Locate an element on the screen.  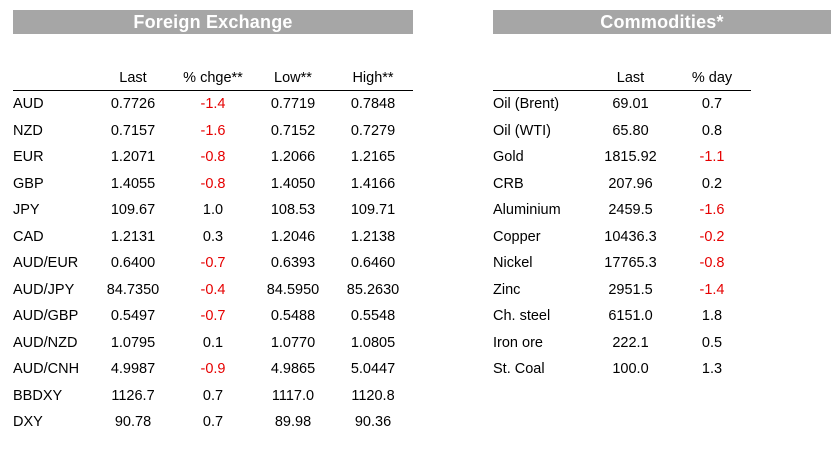
fx-currency-name: CAD is located at coordinates (28, 236).